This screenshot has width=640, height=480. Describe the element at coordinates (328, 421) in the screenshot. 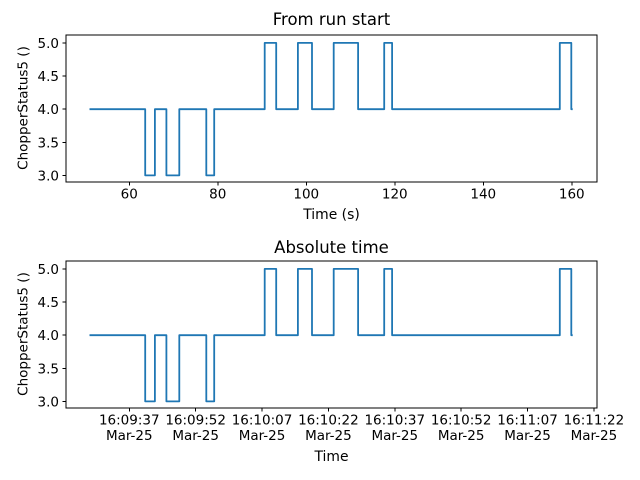

I see `x-tick-label: 16:10:22` at that location.